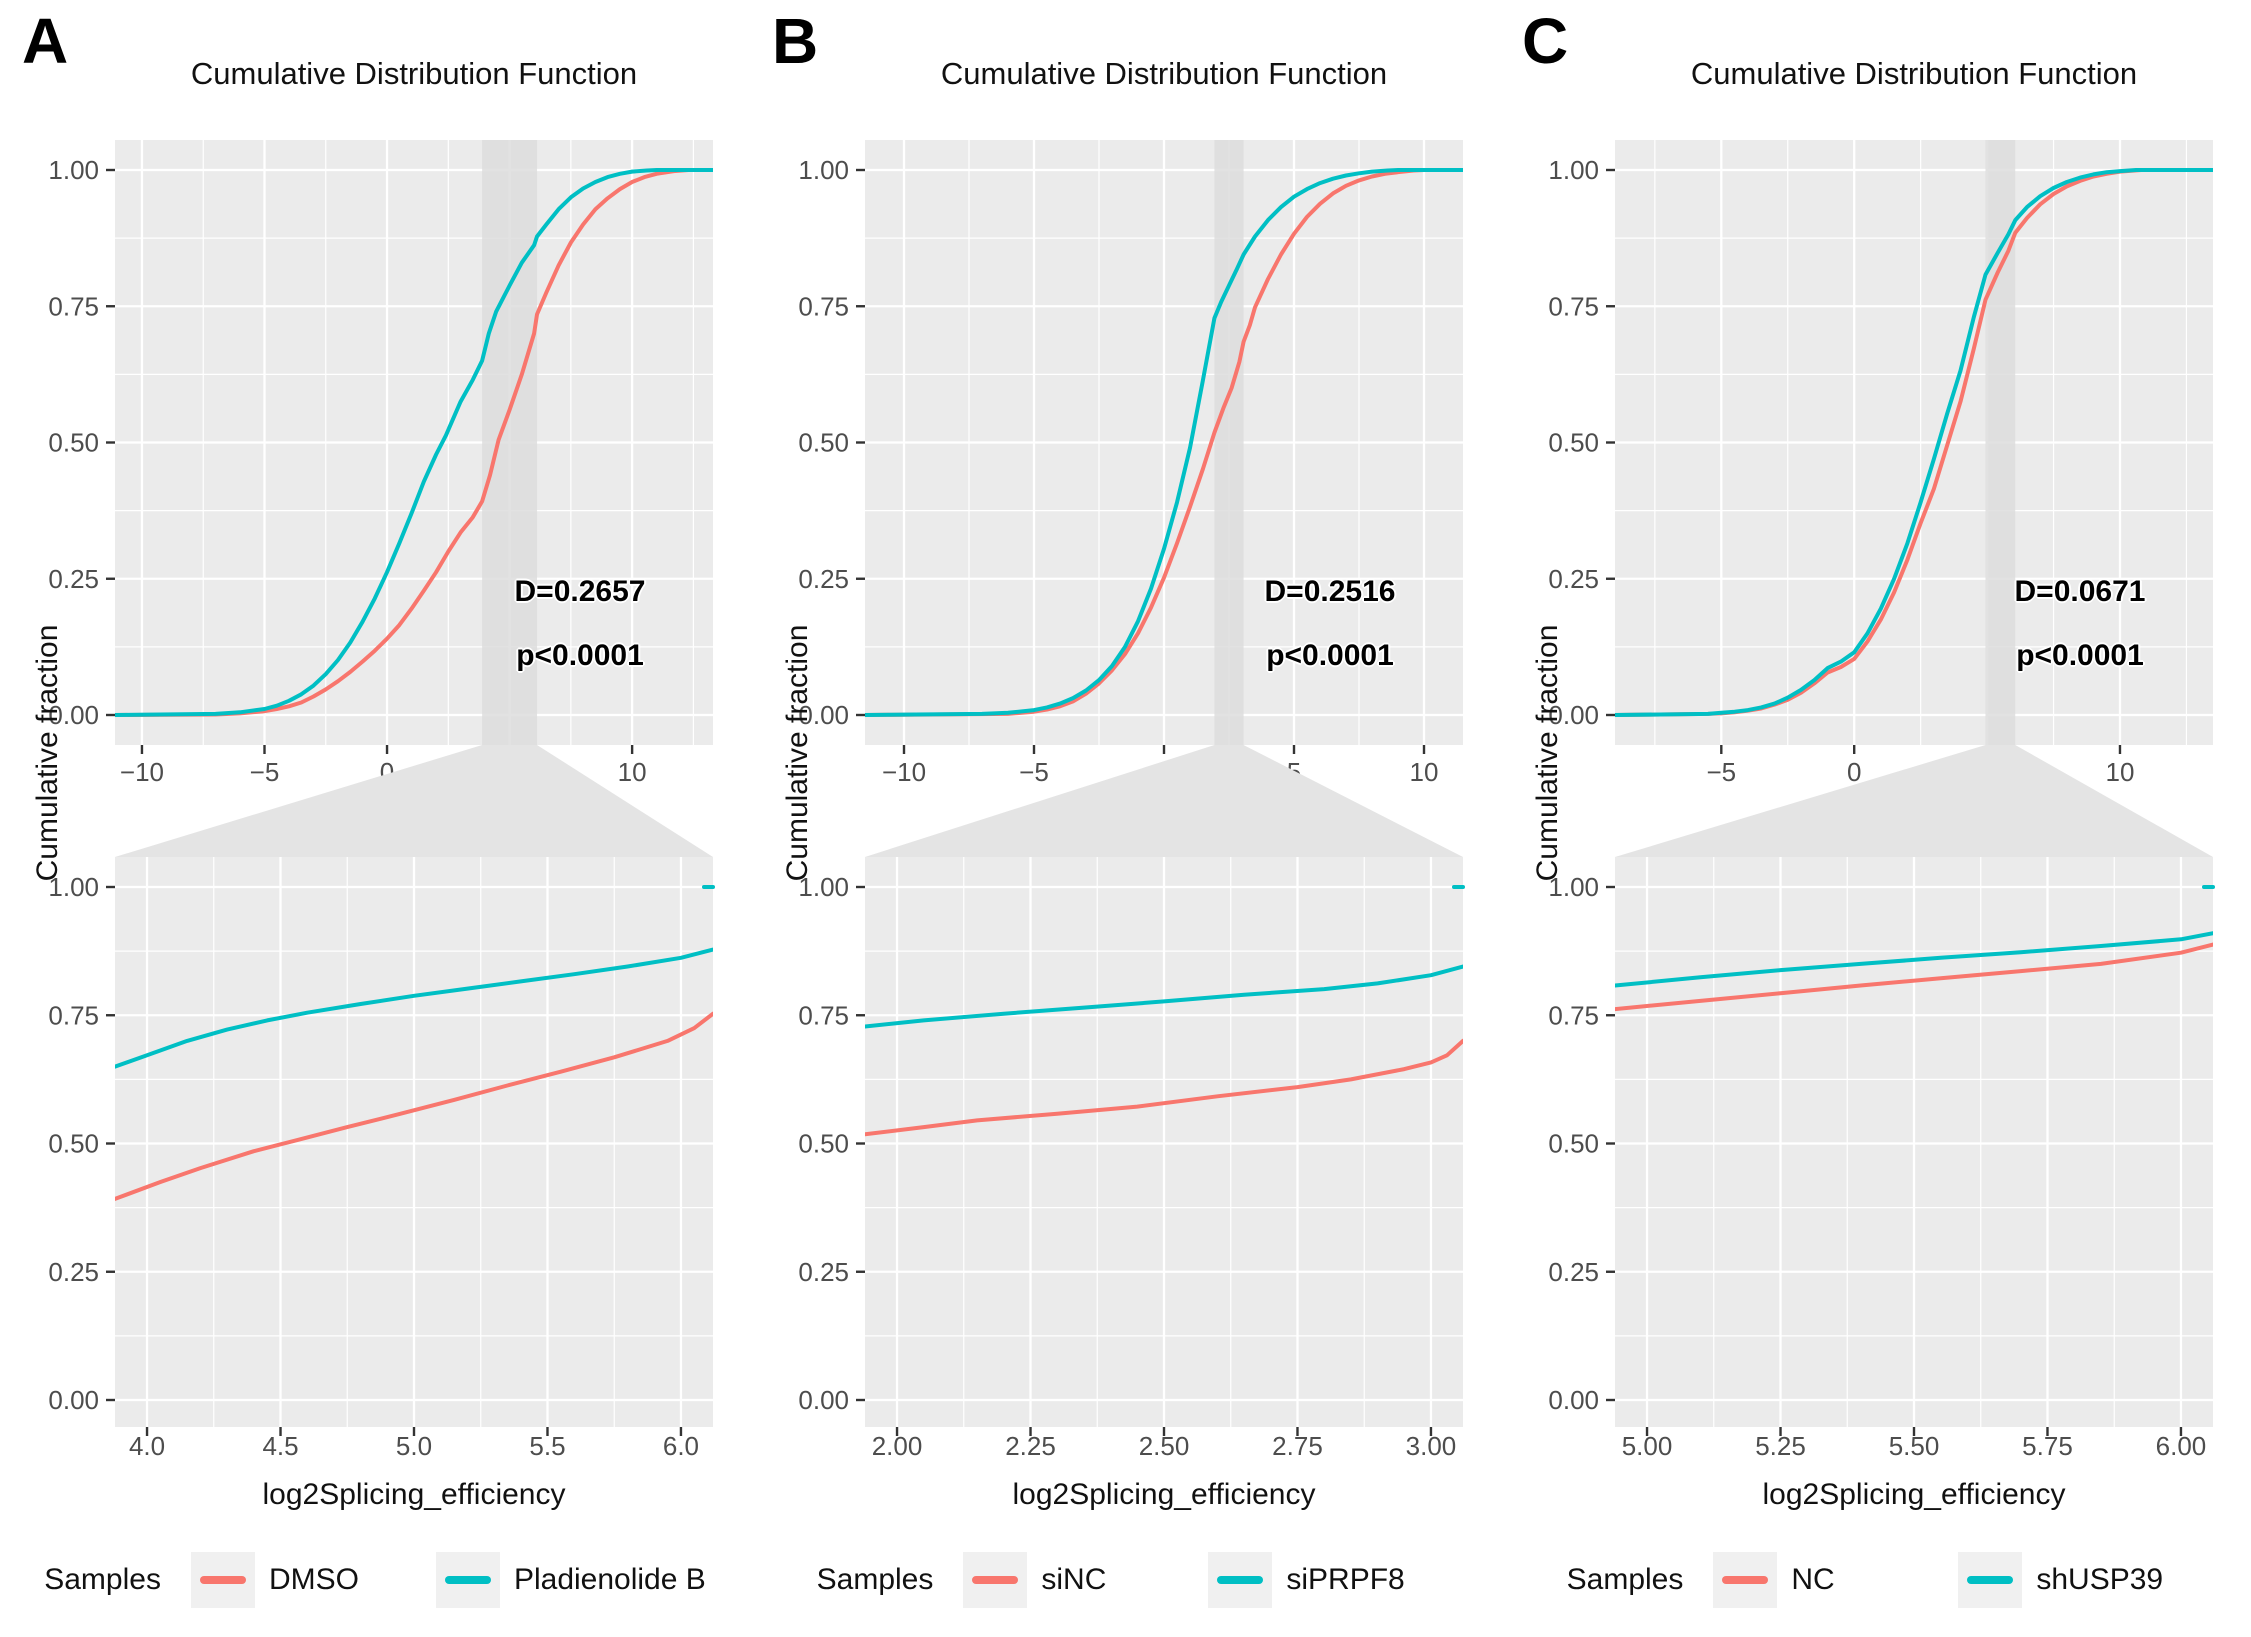 The height and width of the screenshot is (1637, 2251). I want to click on ks-annotation: D=0.0671 p<0.0001, so click(2080, 624).